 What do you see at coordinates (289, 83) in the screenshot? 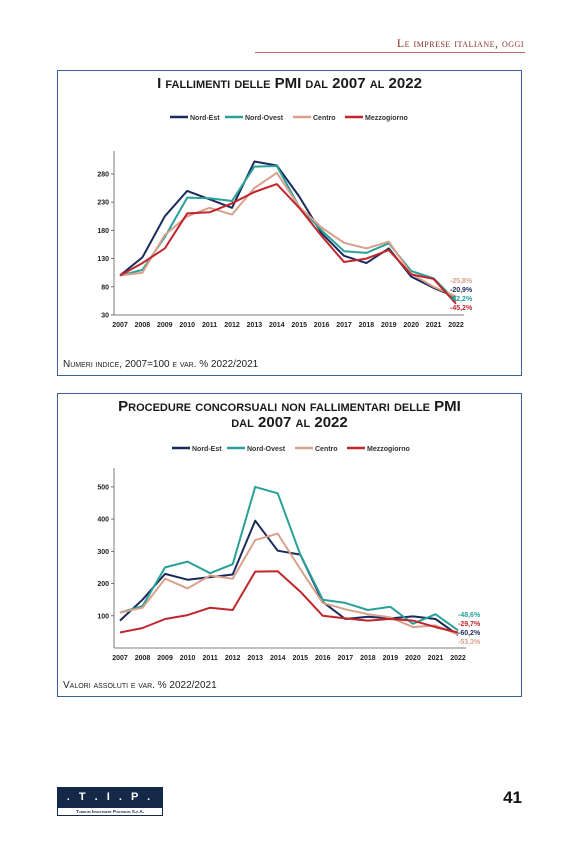
I see `chart-title: I fallimenti delle PMI dal 2007 al 2022` at bounding box center [289, 83].